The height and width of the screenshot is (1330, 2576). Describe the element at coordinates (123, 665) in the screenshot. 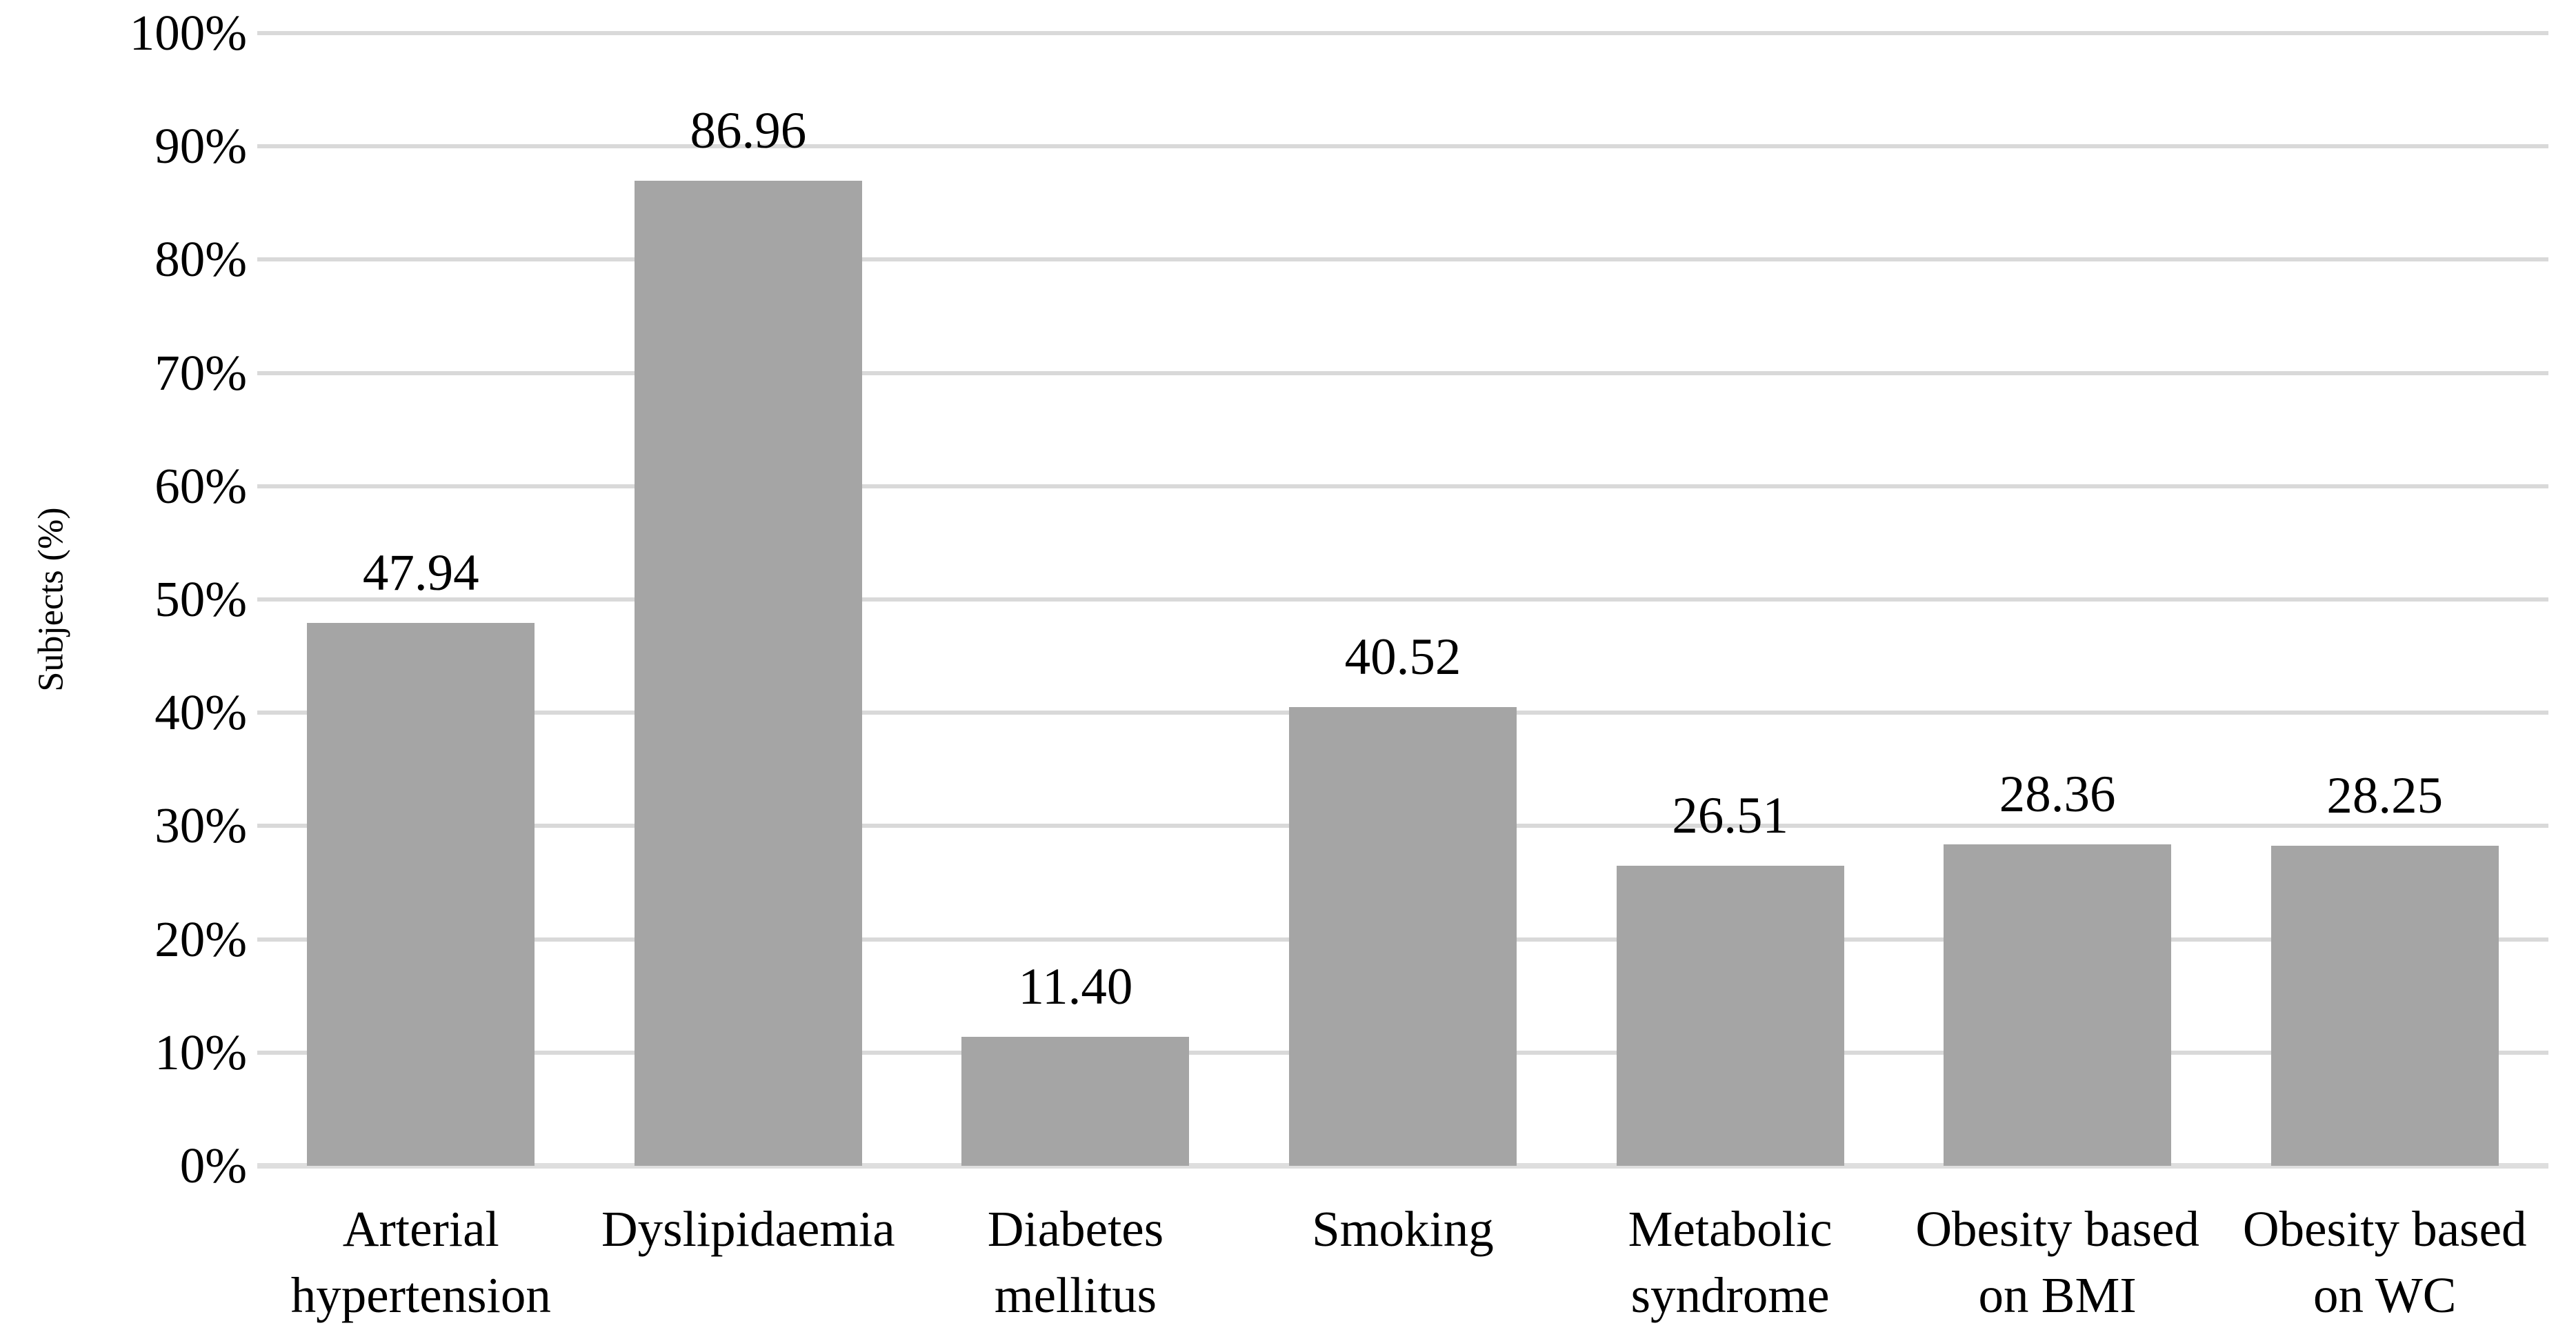

I see `y-axis-tick-labels: 0% 10% 20% 30% 40% 50% 60% 70% 80% 90% 100%` at that location.